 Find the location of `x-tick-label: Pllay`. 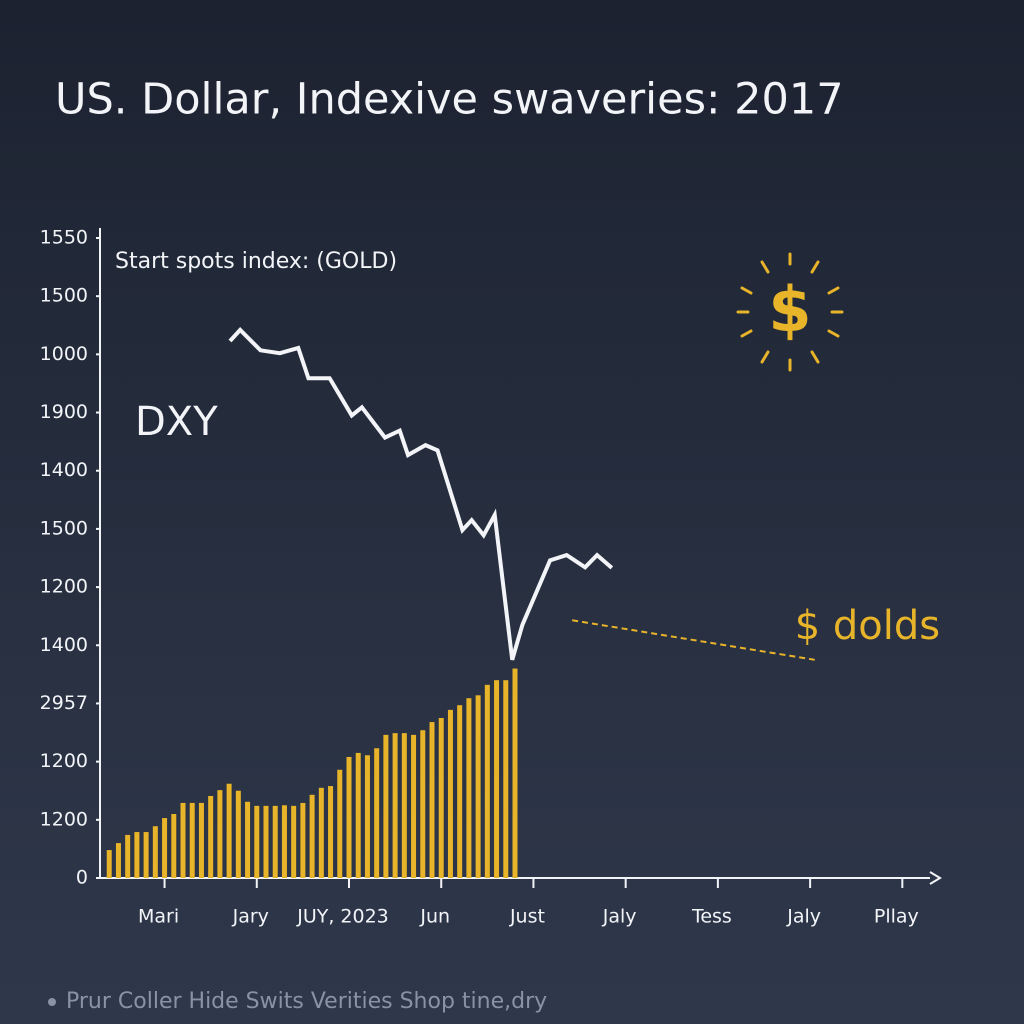

x-tick-label: Pllay is located at coordinates (896, 917).